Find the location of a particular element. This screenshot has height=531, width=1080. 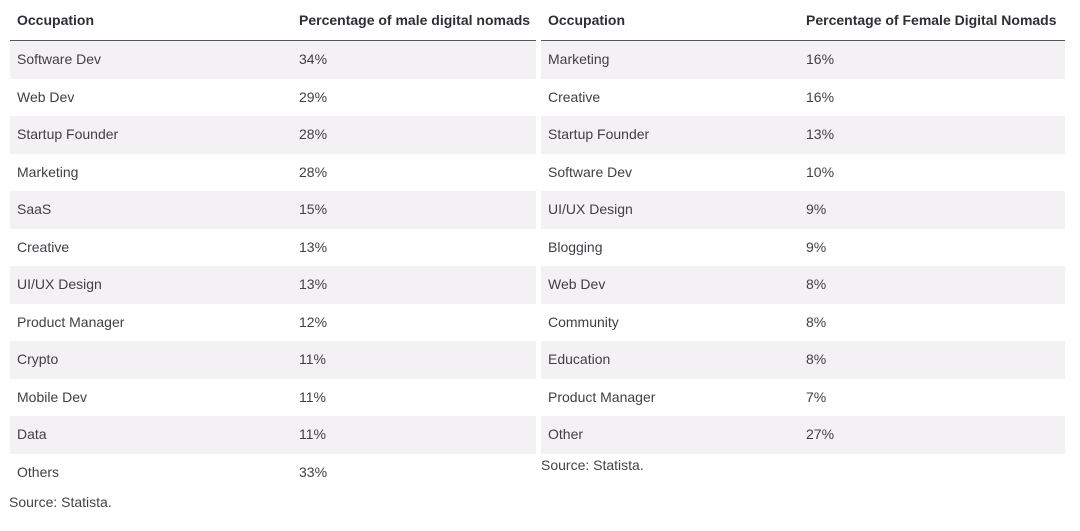

percentage-cell: 33% is located at coordinates (313, 471).